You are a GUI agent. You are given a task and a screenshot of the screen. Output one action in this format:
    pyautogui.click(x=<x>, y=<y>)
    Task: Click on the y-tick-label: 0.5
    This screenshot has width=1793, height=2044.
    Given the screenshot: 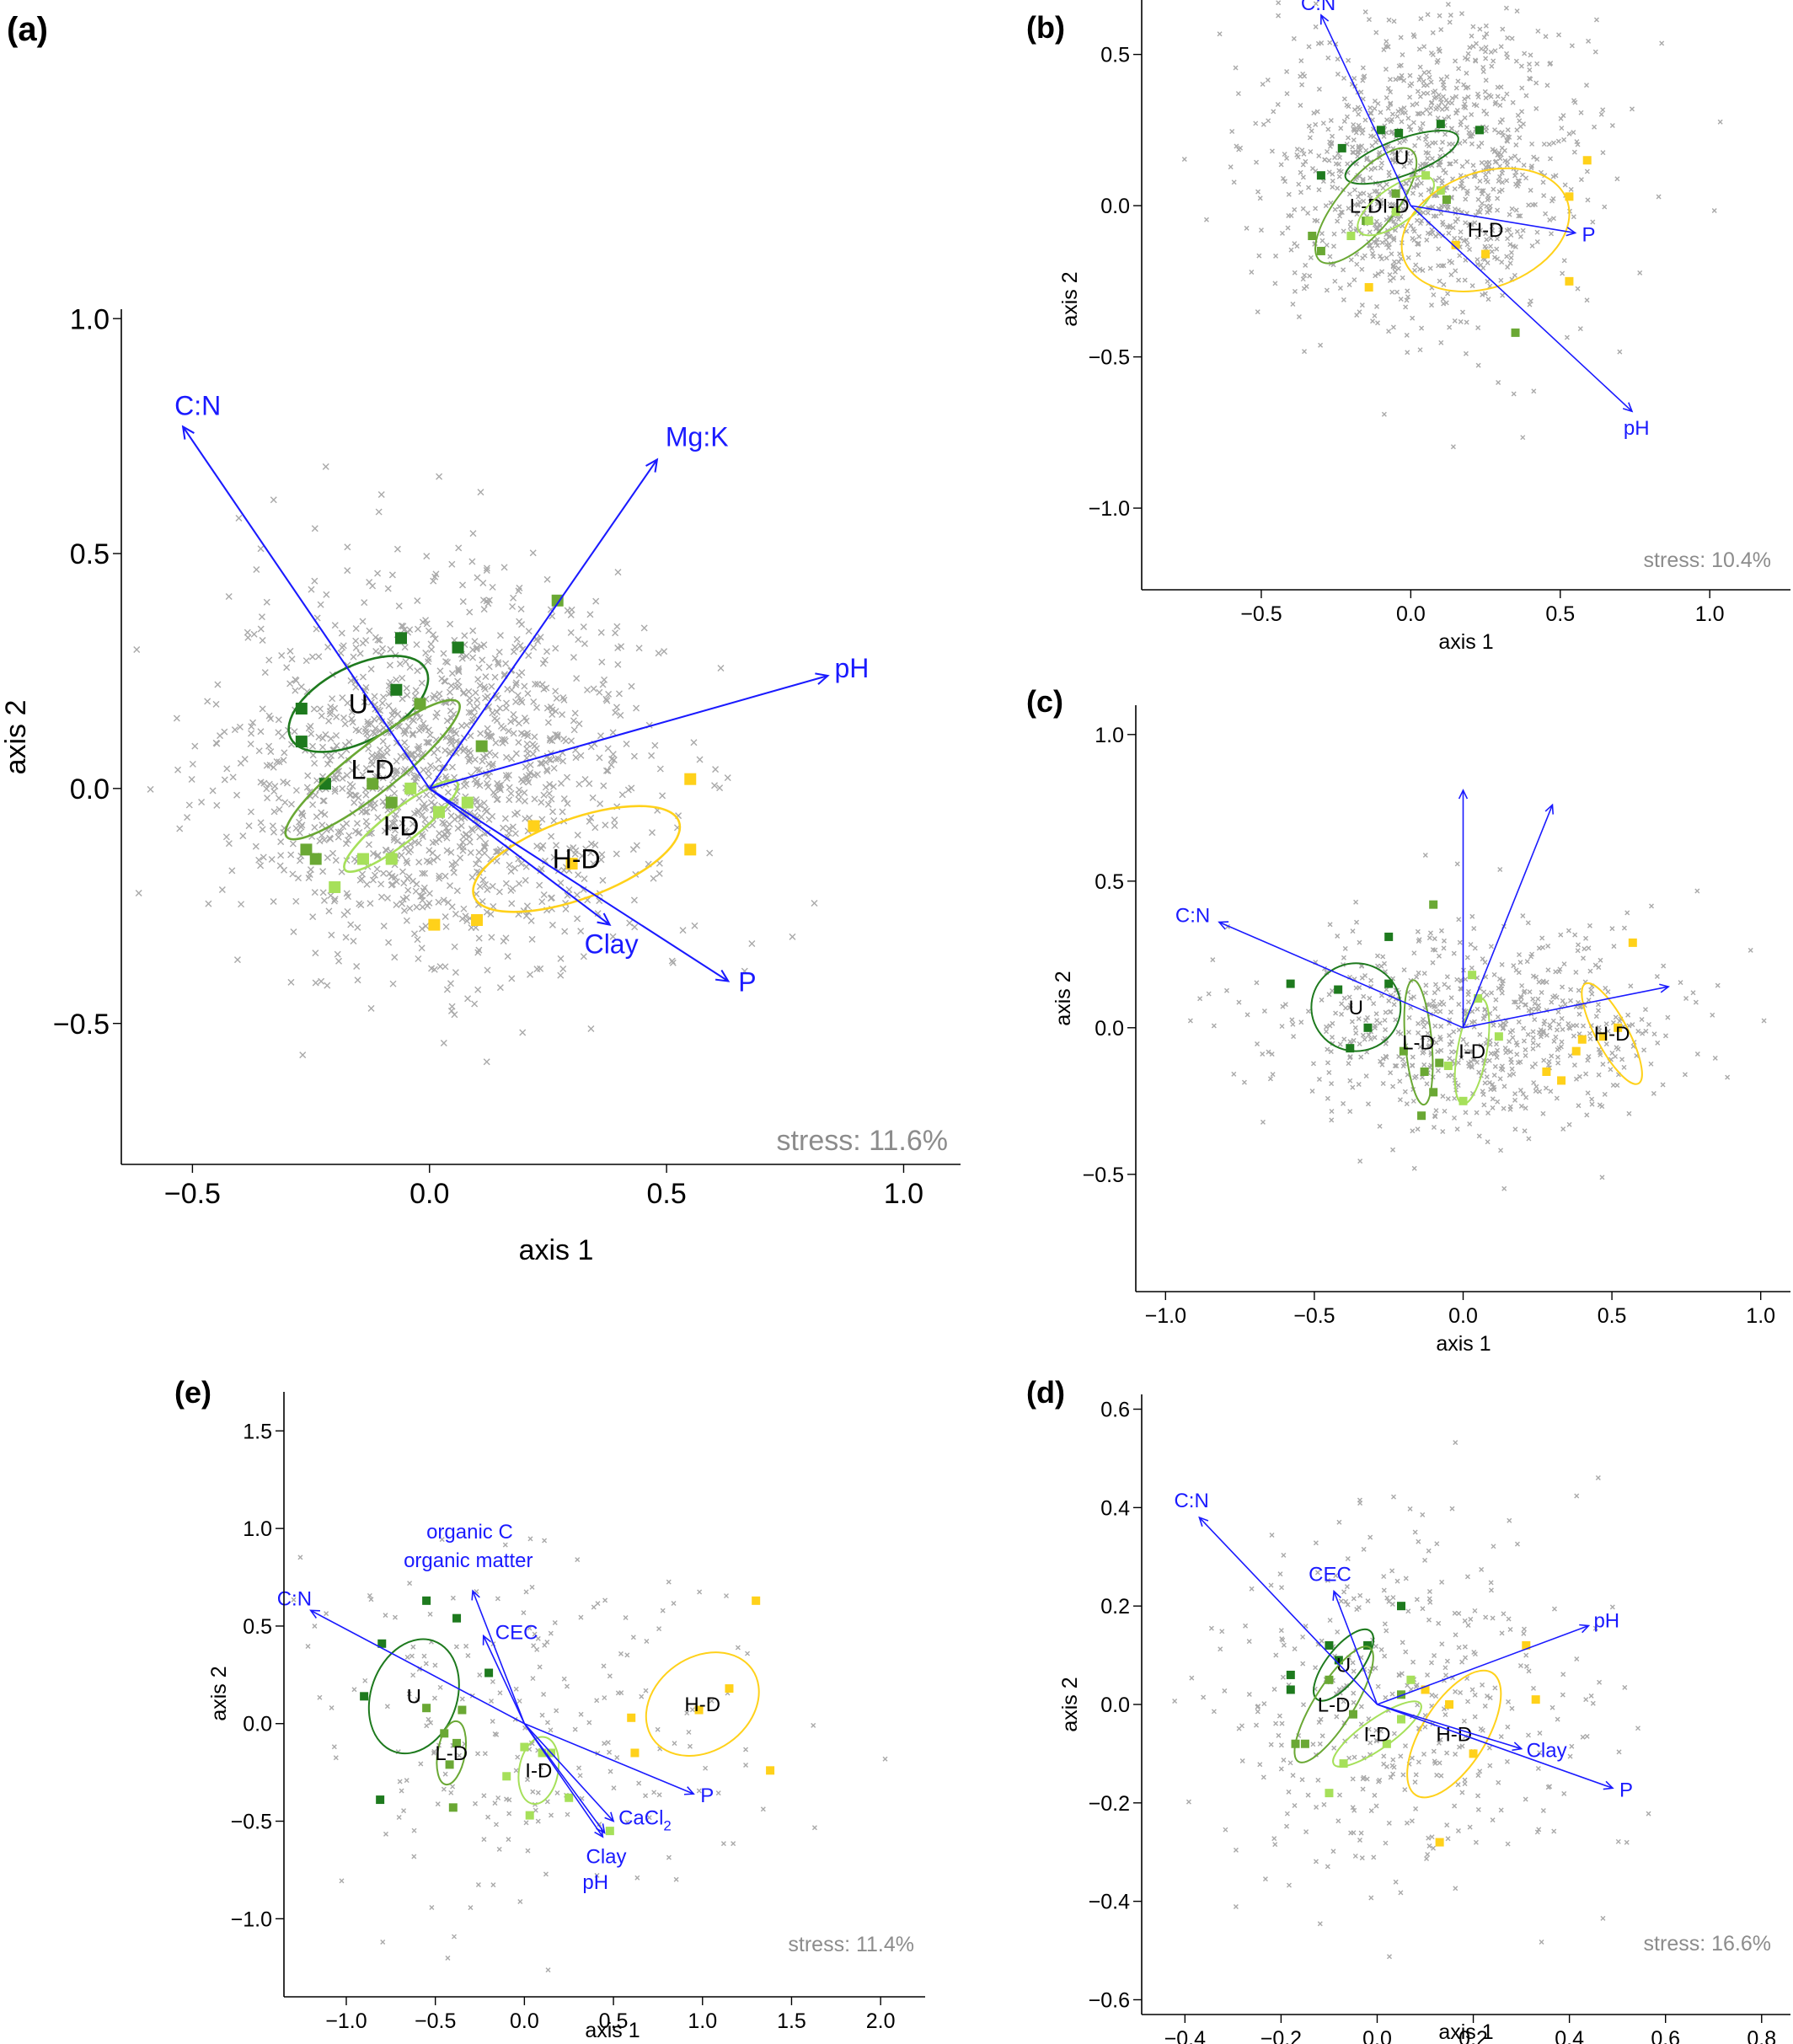 What is the action you would take?
    pyautogui.click(x=1109, y=882)
    